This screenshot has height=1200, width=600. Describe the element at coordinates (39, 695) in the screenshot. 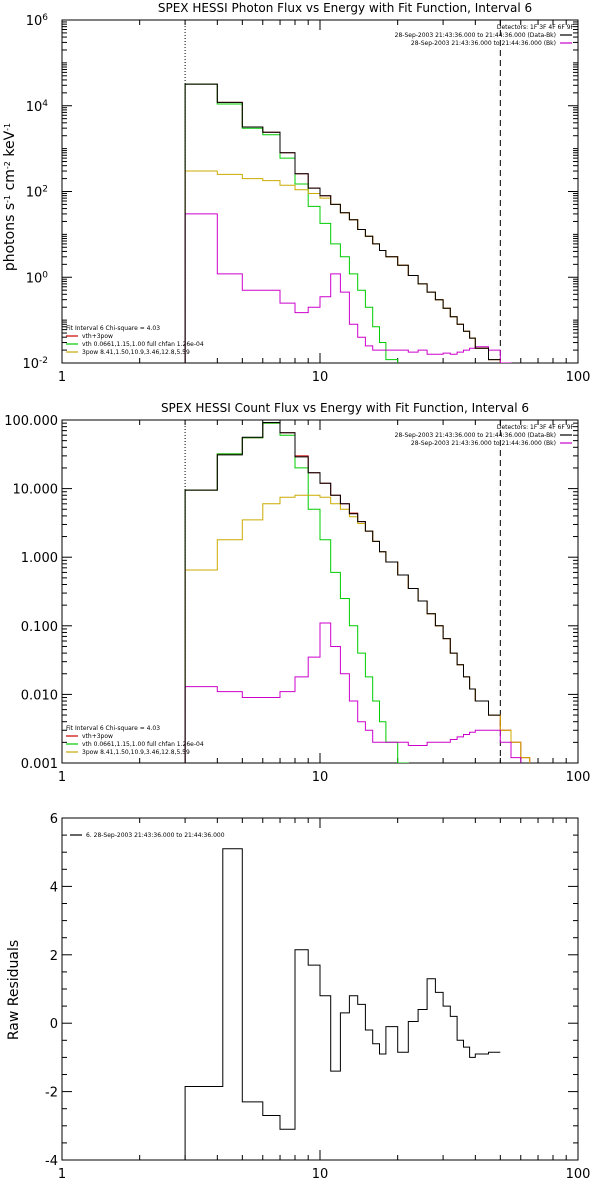

I see `y-tick-label: 0.010` at that location.